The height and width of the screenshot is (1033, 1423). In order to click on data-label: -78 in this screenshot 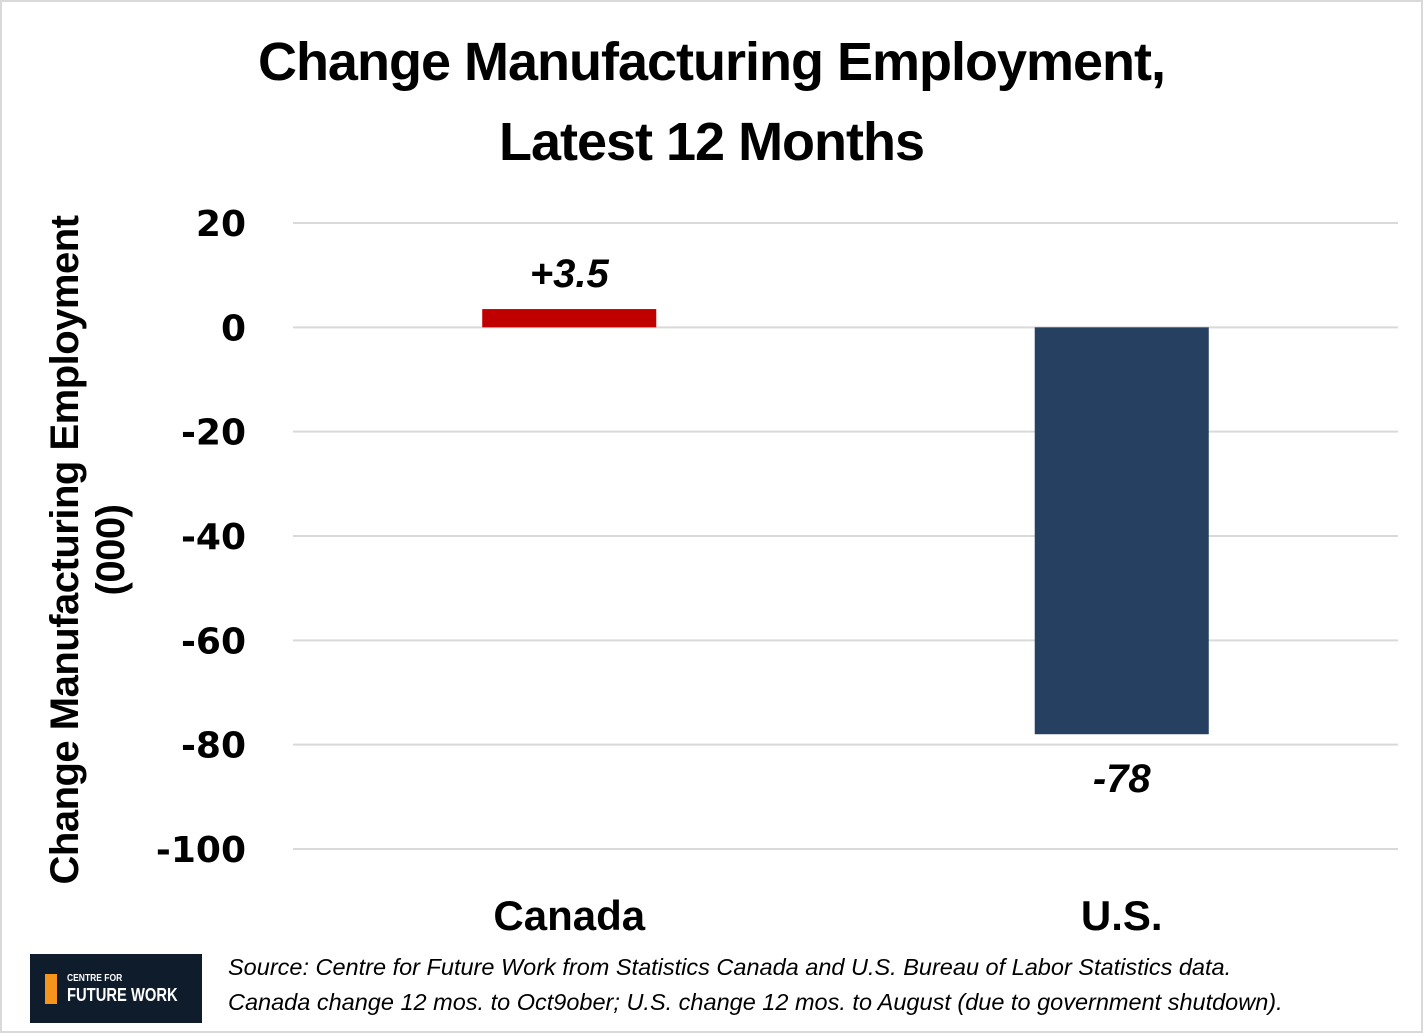, I will do `click(1122, 779)`.